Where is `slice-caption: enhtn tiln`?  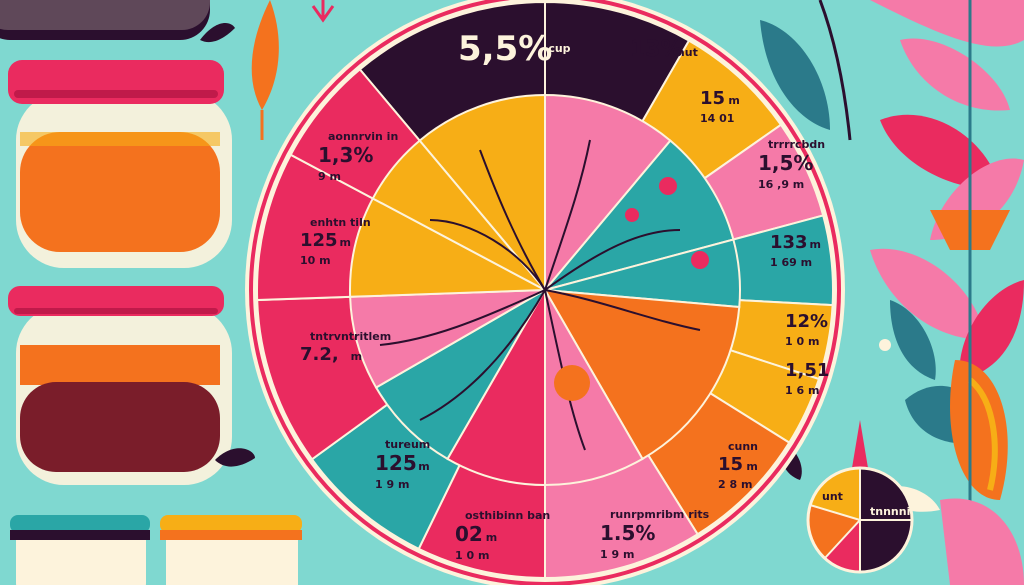
slice-caption: enhtn tiln is located at coordinates (340, 222).